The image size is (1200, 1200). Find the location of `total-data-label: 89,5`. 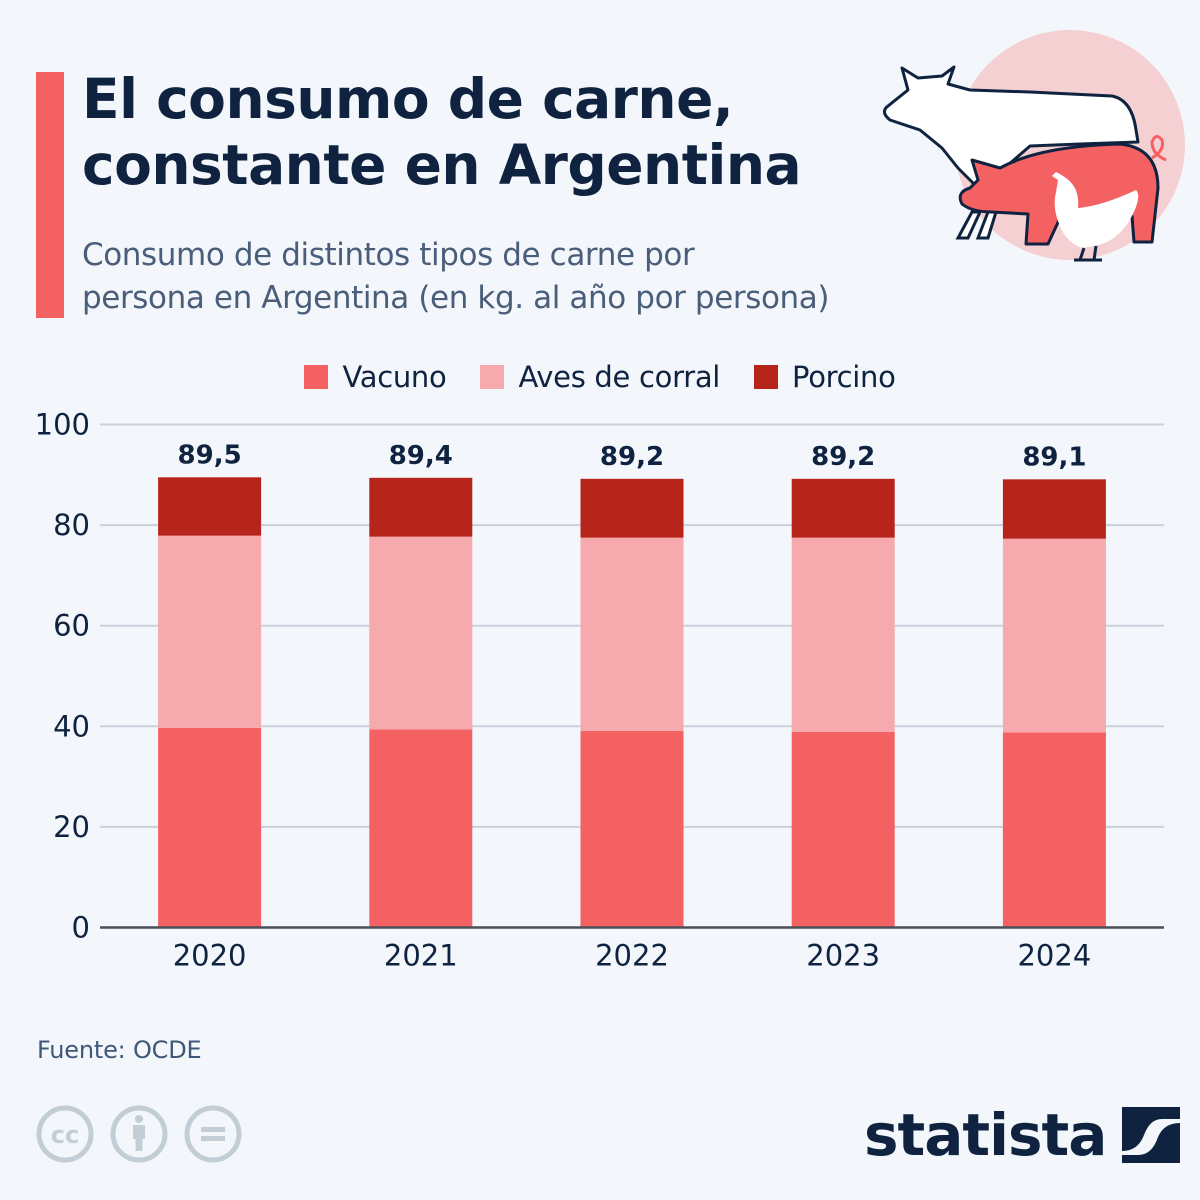

total-data-label: 89,5 is located at coordinates (210, 455).